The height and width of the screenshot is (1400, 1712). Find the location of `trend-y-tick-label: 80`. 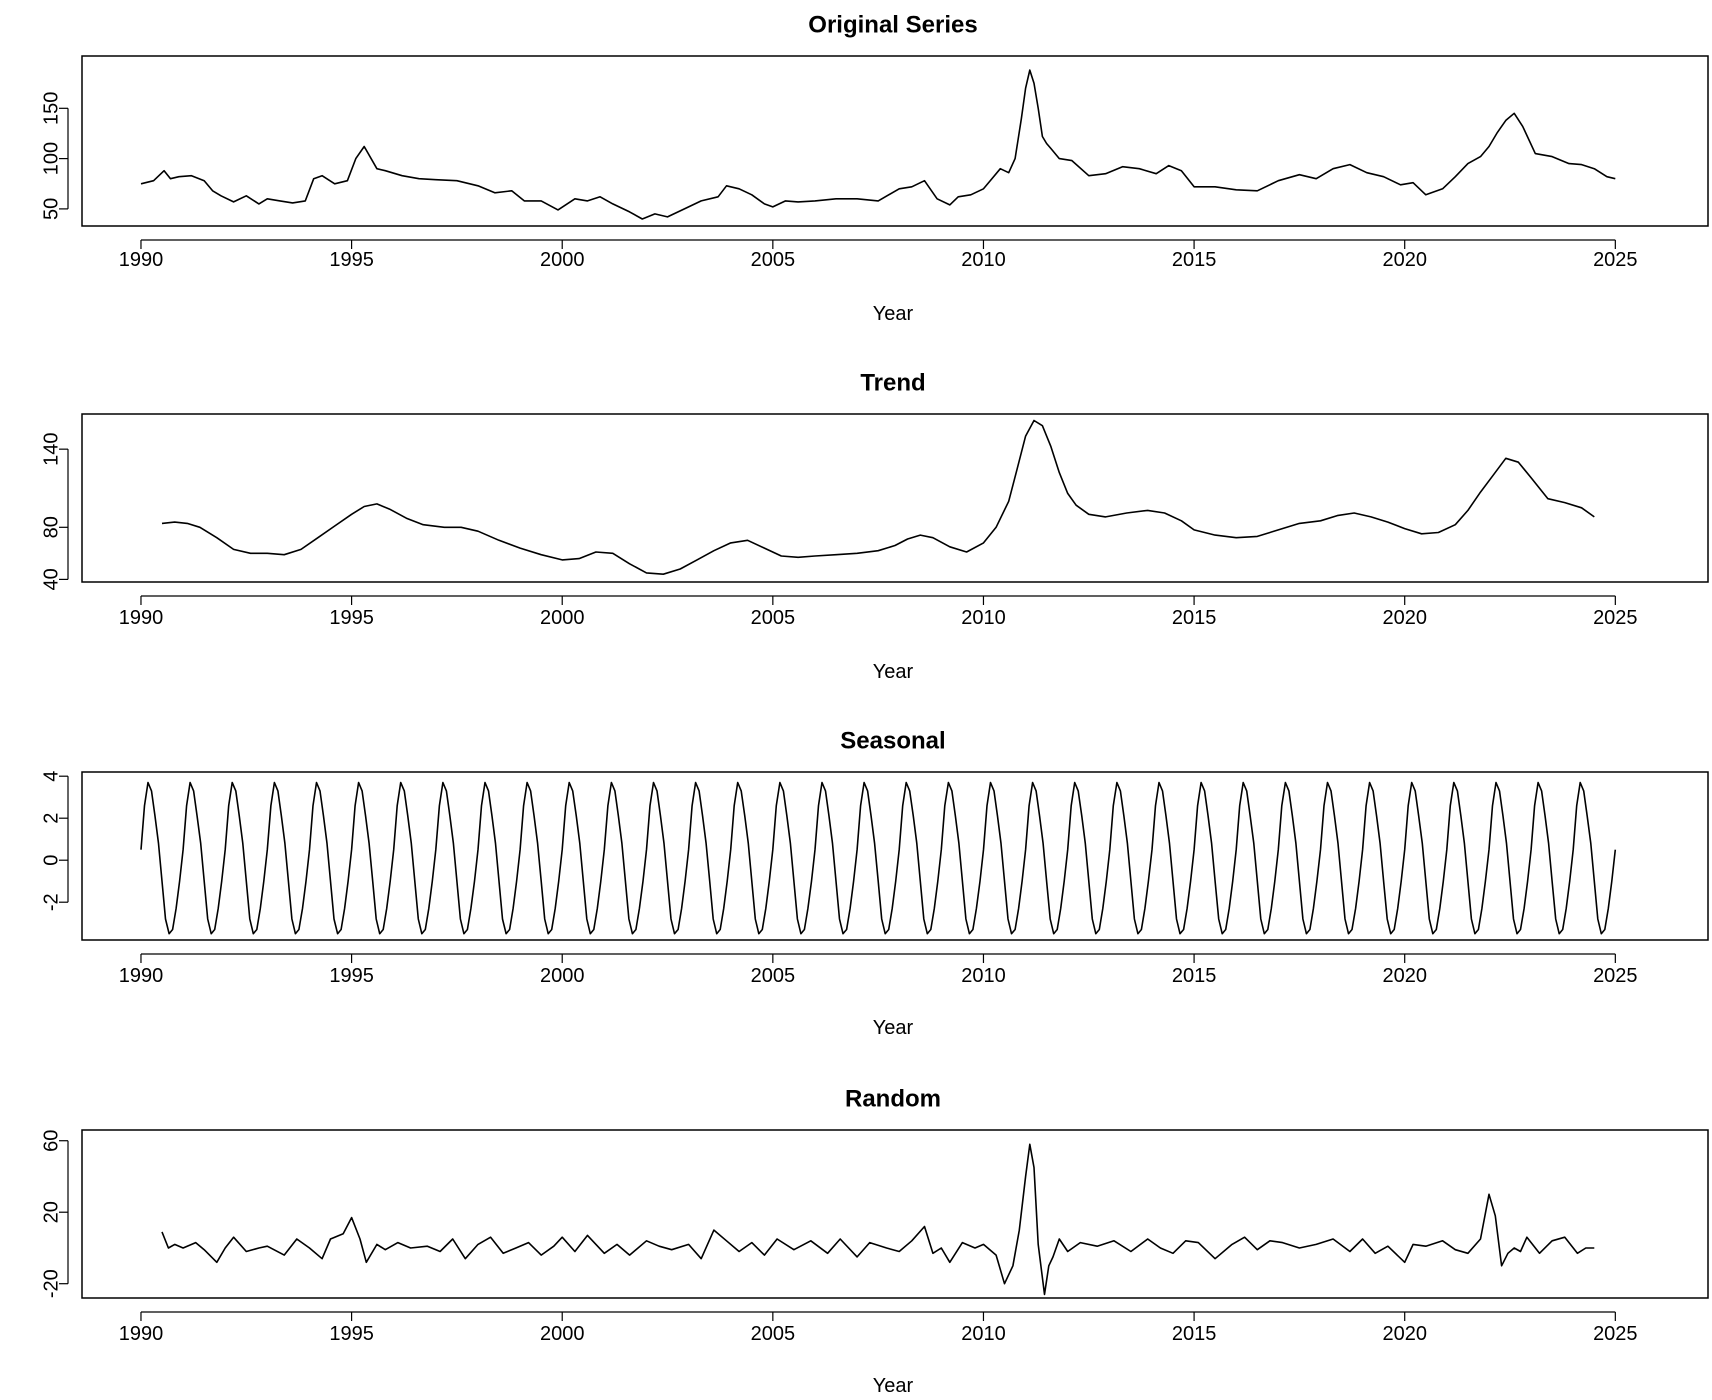

trend-y-tick-label: 80 is located at coordinates (51, 527).